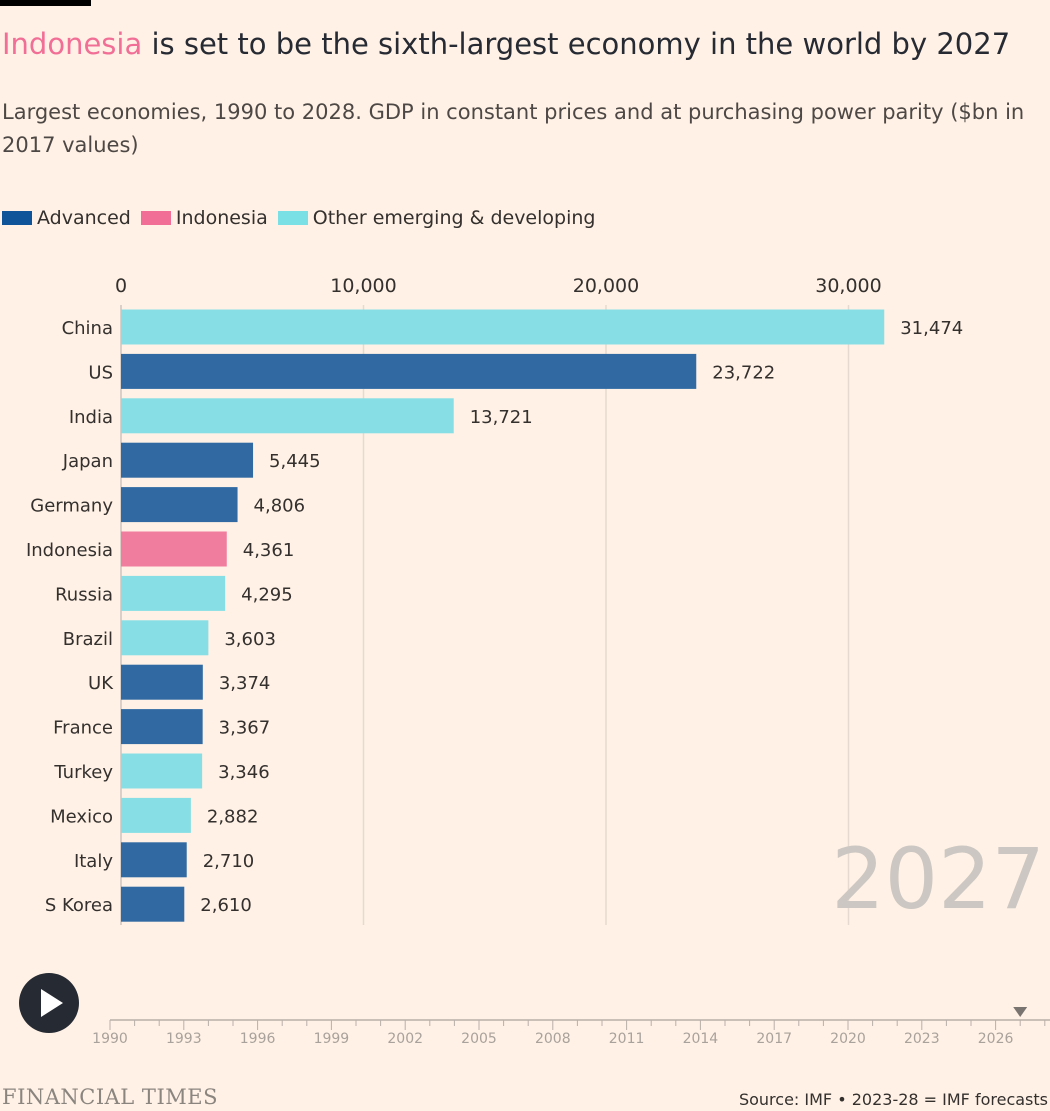  Describe the element at coordinates (87, 328) in the screenshot. I see `category-label: China` at that location.